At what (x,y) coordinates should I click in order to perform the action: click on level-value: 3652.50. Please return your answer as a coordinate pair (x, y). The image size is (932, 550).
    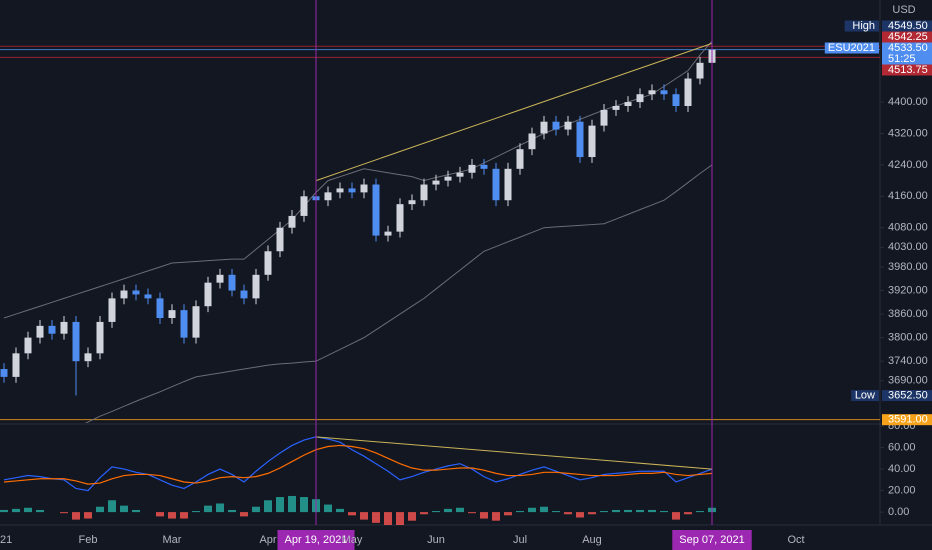
    Looking at the image, I should click on (908, 395).